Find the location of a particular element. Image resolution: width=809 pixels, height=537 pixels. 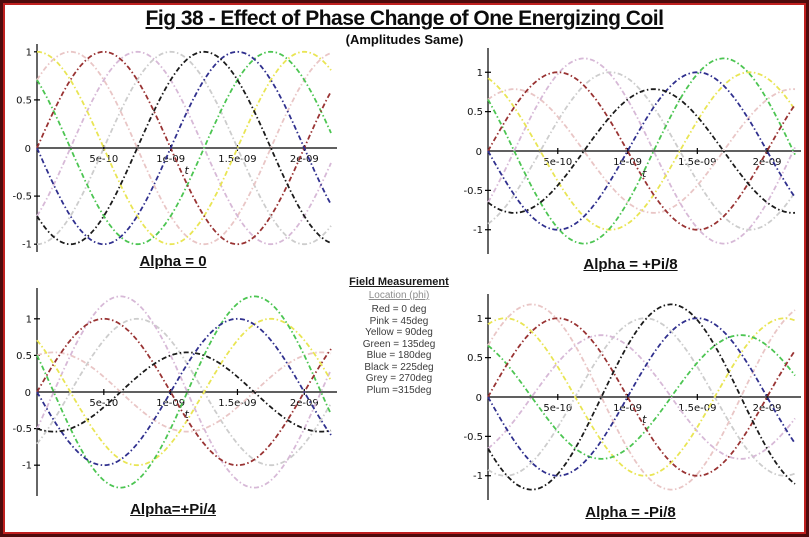

plot-label-text: Alpha = 0 is located at coordinates (173, 261).